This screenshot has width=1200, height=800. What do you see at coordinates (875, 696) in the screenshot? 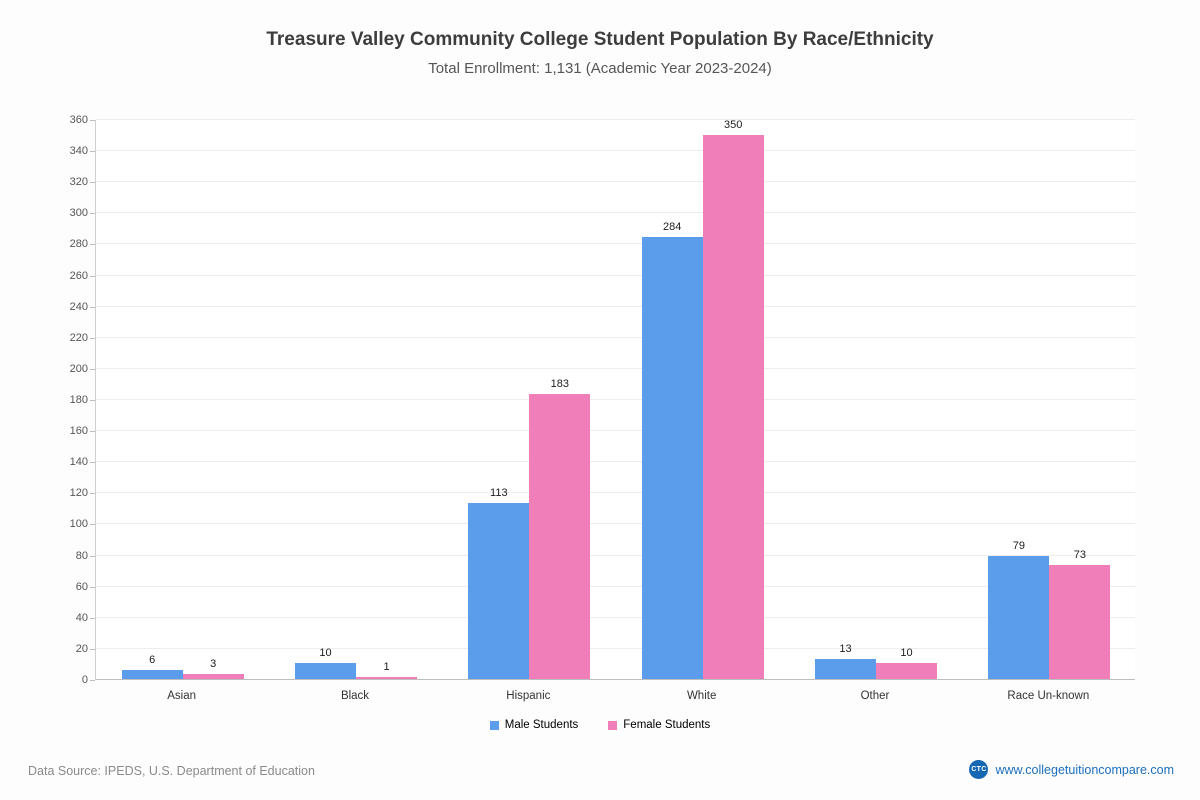
I see `x-axis-label: Other` at bounding box center [875, 696].